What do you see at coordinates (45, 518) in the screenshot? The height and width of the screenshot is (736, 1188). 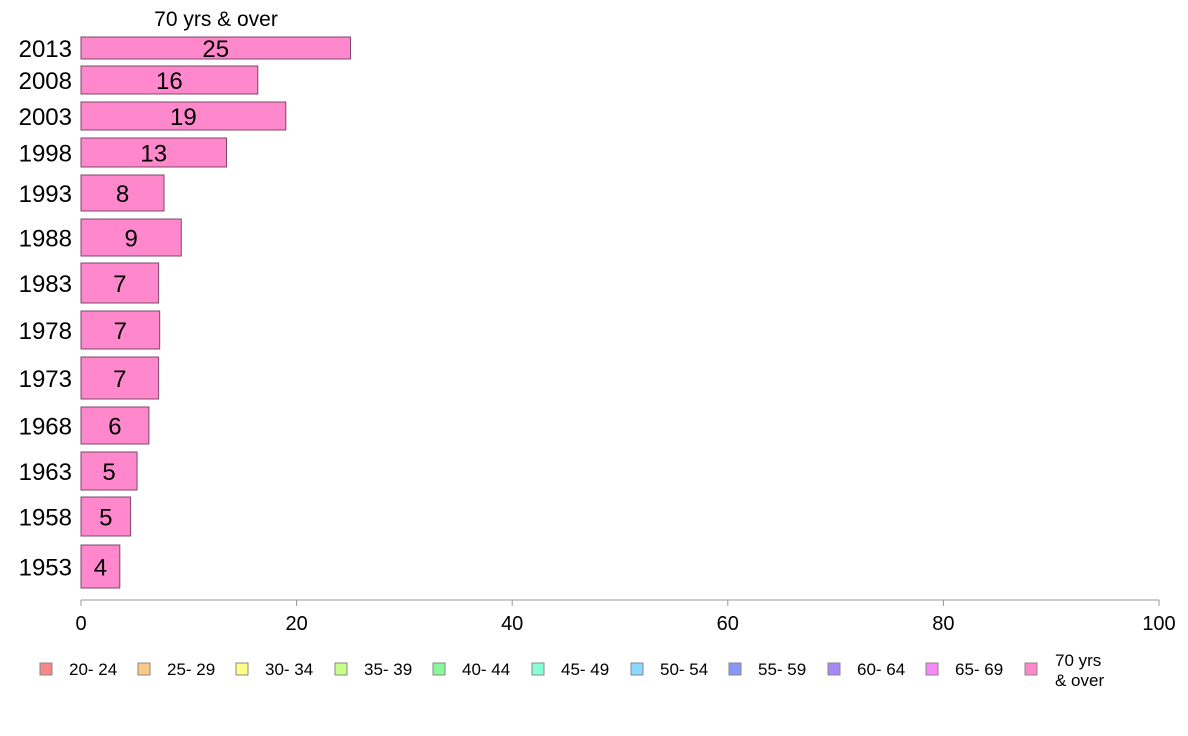 I see `y-tick-label: 1958` at bounding box center [45, 518].